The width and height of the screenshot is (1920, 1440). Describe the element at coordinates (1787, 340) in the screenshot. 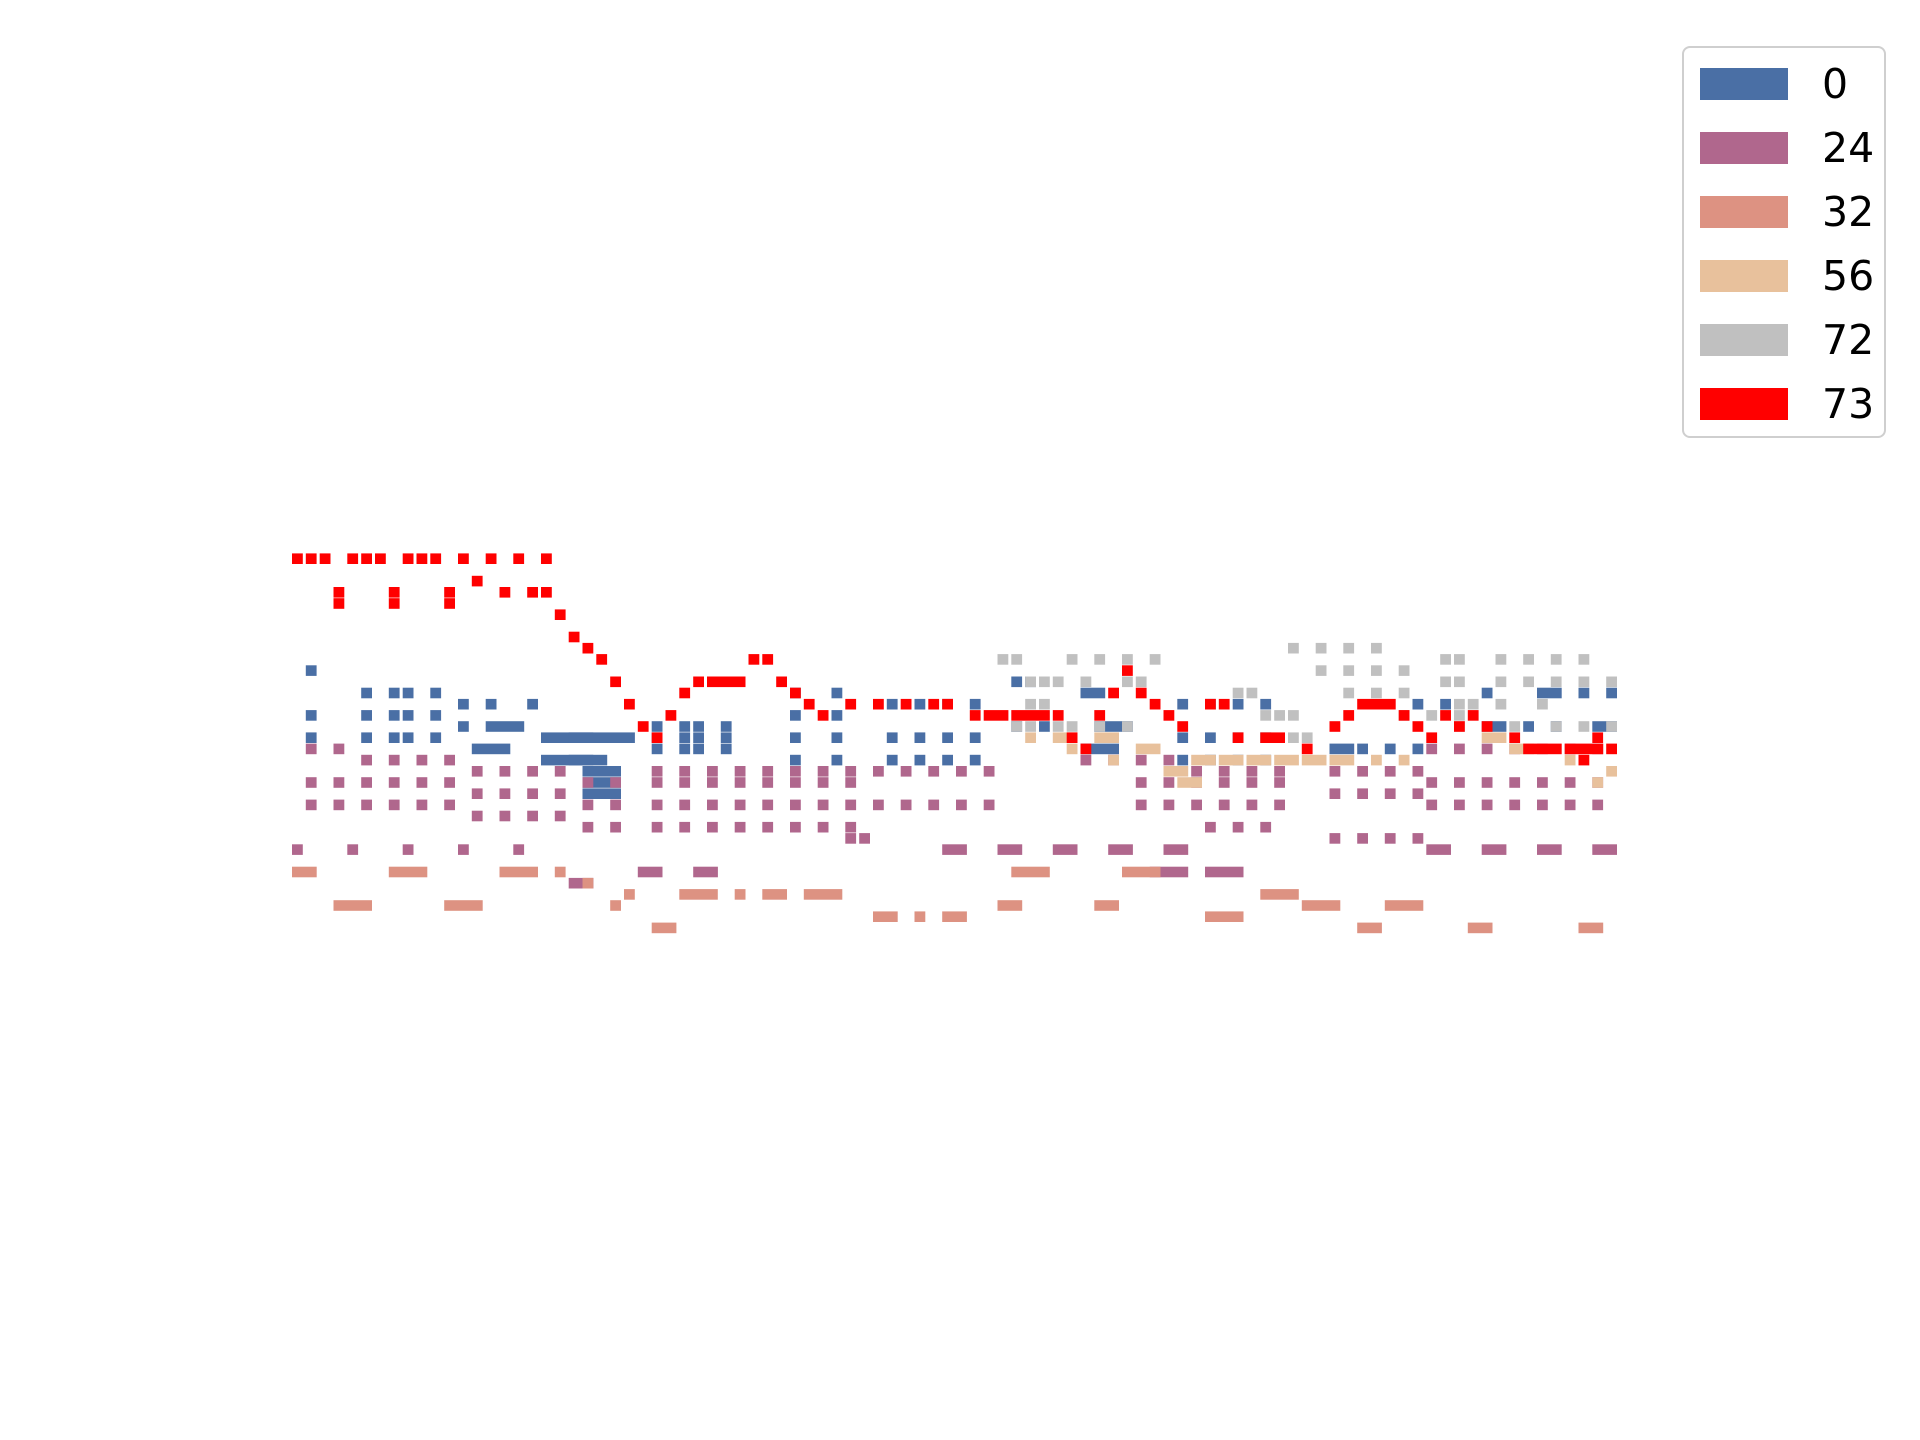

I see `legend-item-72: 72` at that location.